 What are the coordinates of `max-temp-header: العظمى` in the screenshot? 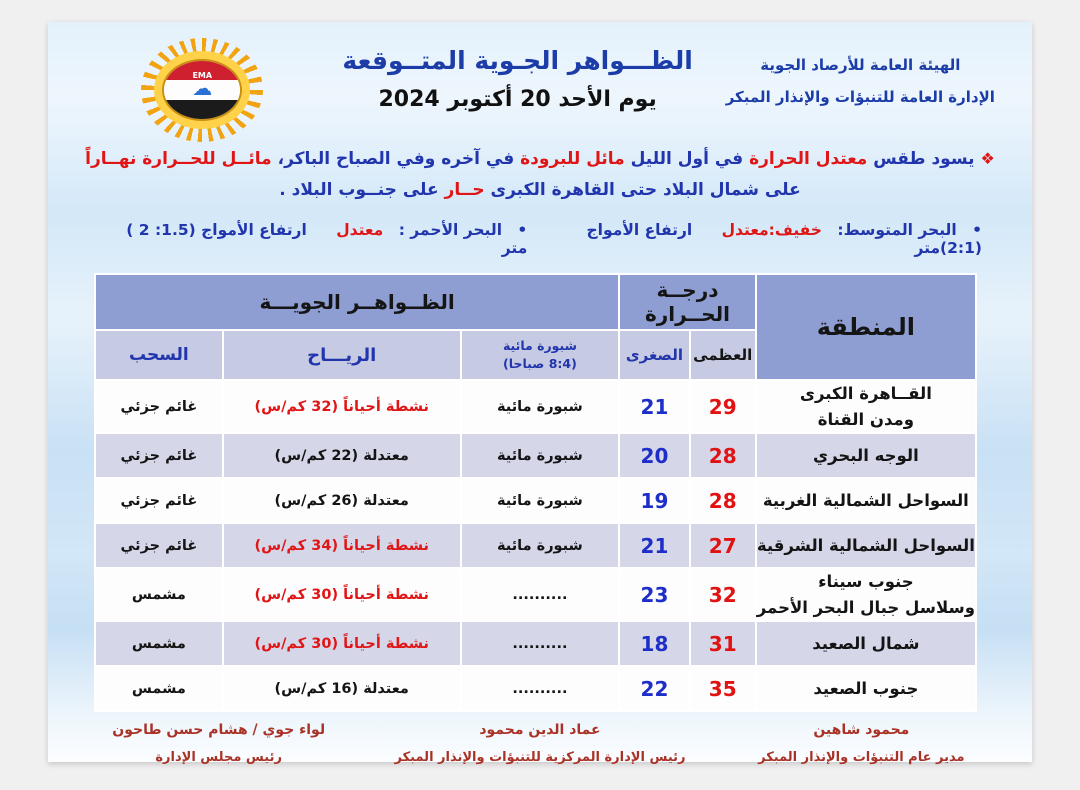 It's located at (722, 355).